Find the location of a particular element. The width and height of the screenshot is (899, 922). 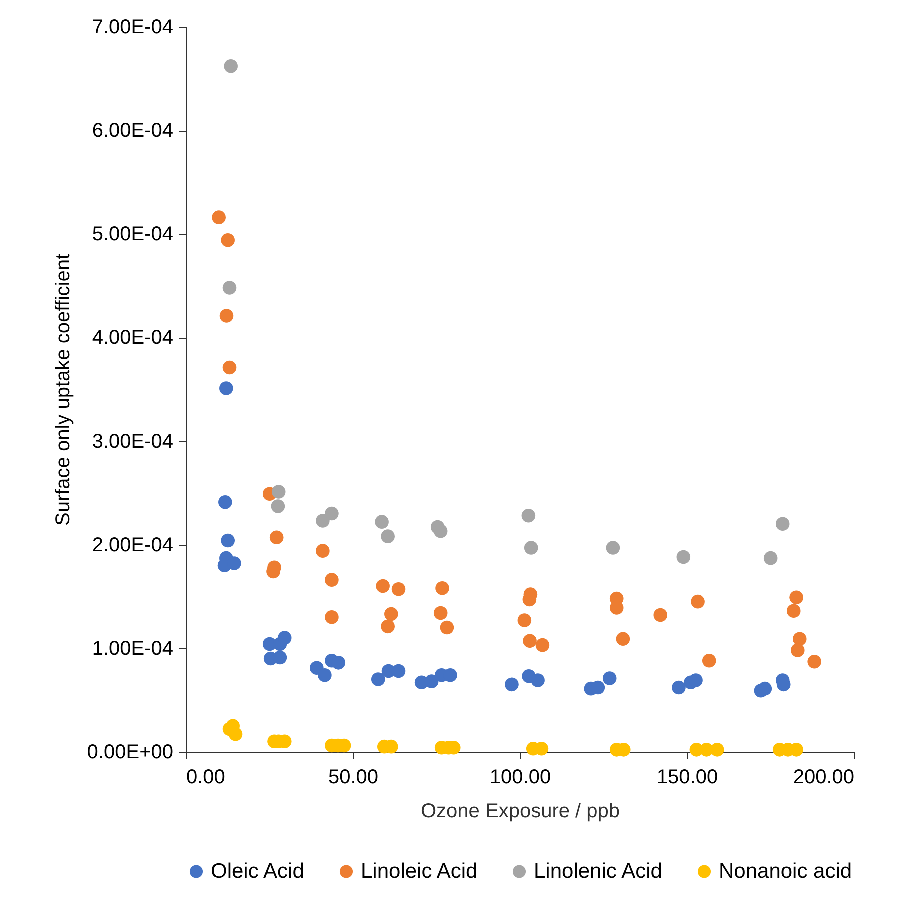

y-tick-label: 4.00E-04 is located at coordinates (133, 338).